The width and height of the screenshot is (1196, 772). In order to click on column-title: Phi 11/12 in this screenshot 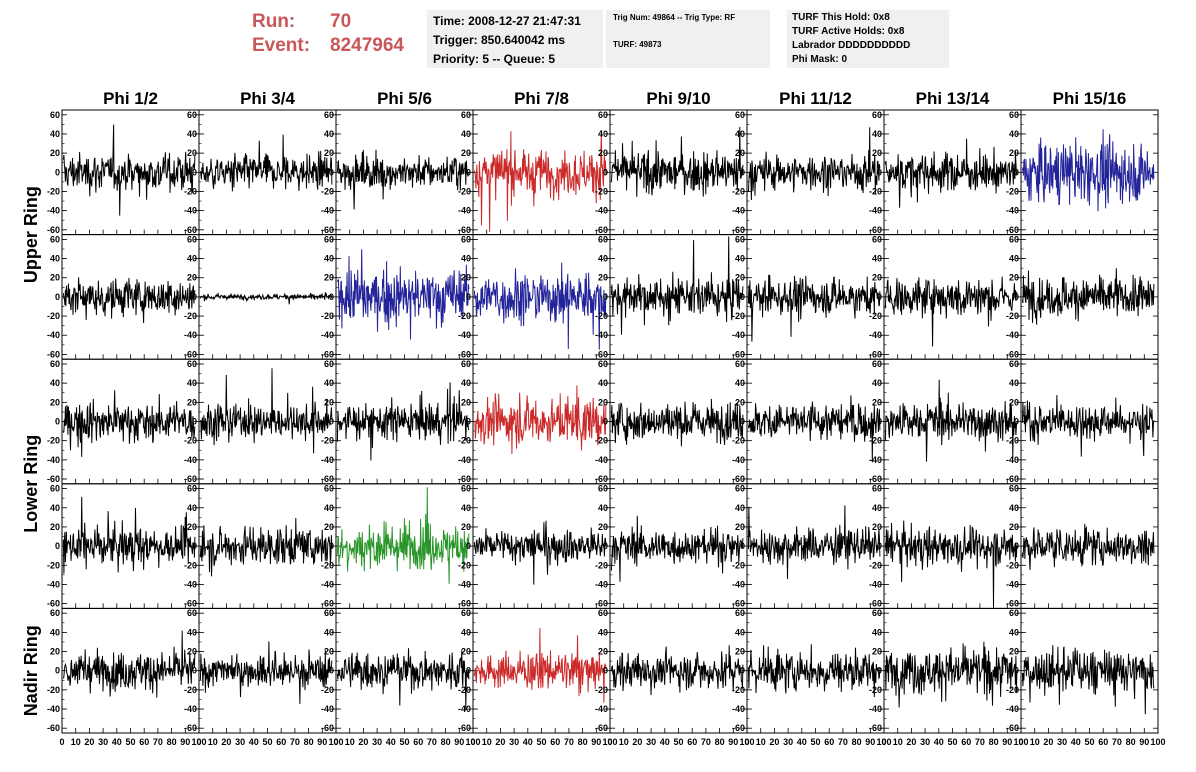, I will do `click(815, 98)`.